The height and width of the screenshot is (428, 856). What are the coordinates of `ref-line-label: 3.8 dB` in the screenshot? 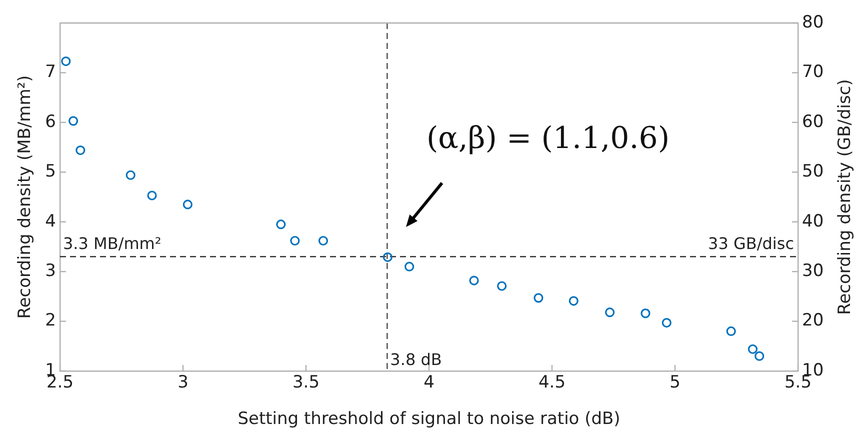 It's located at (416, 360).